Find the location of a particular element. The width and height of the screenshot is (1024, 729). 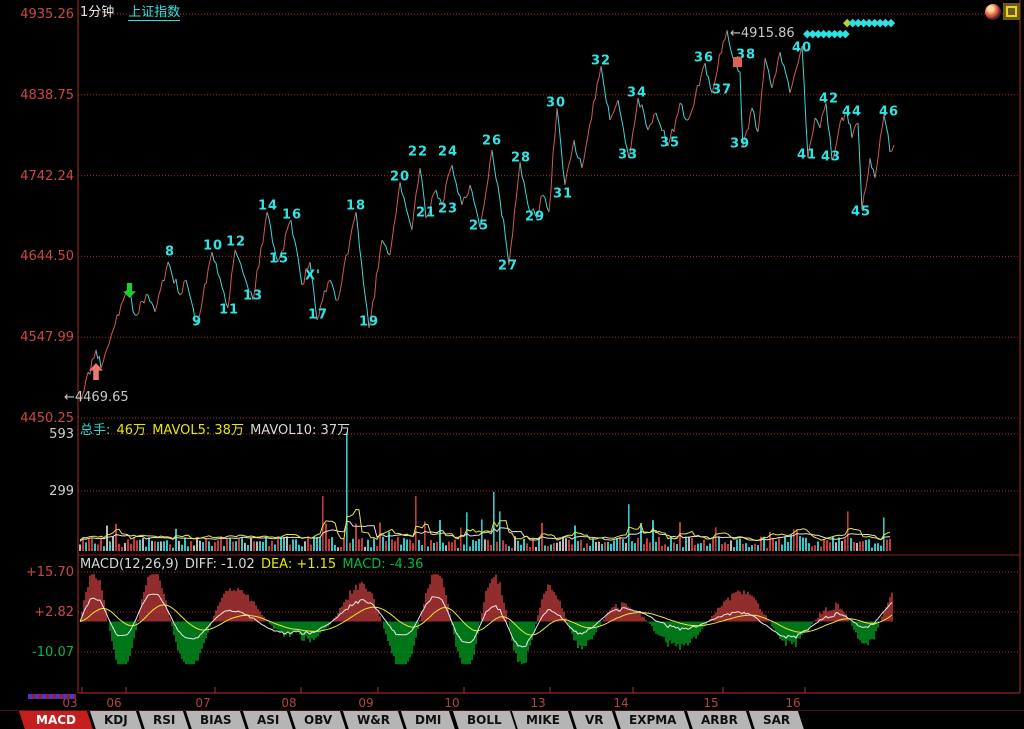

chart-titlebar: 1分钟 上证指数 is located at coordinates (130, 11).